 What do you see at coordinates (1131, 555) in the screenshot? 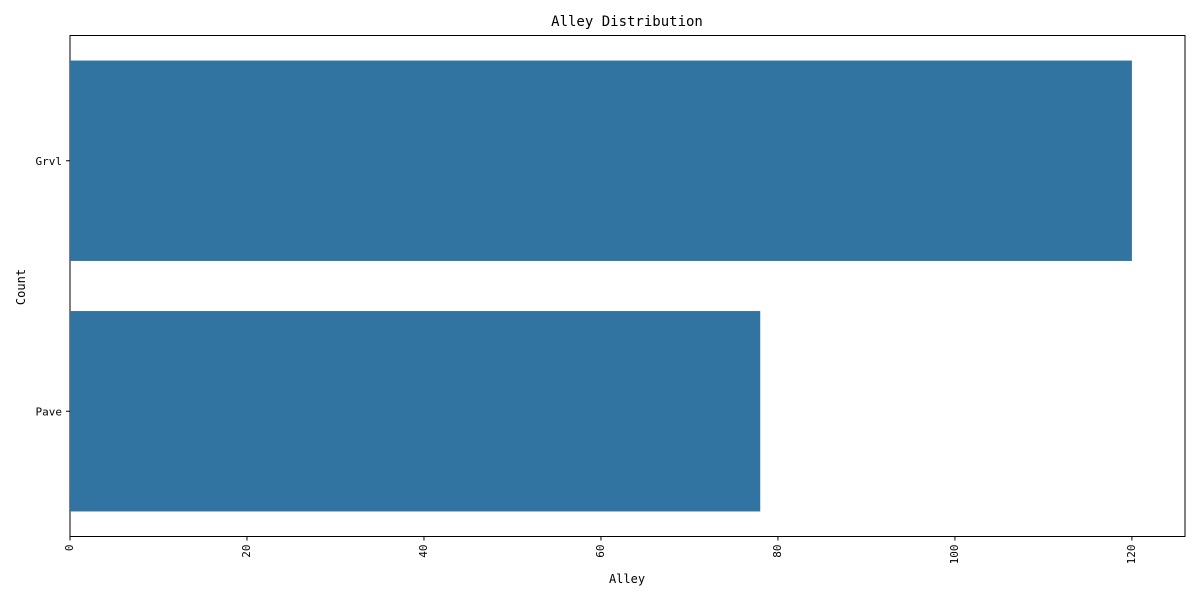
I see `x-tick-label: 120` at bounding box center [1131, 555].